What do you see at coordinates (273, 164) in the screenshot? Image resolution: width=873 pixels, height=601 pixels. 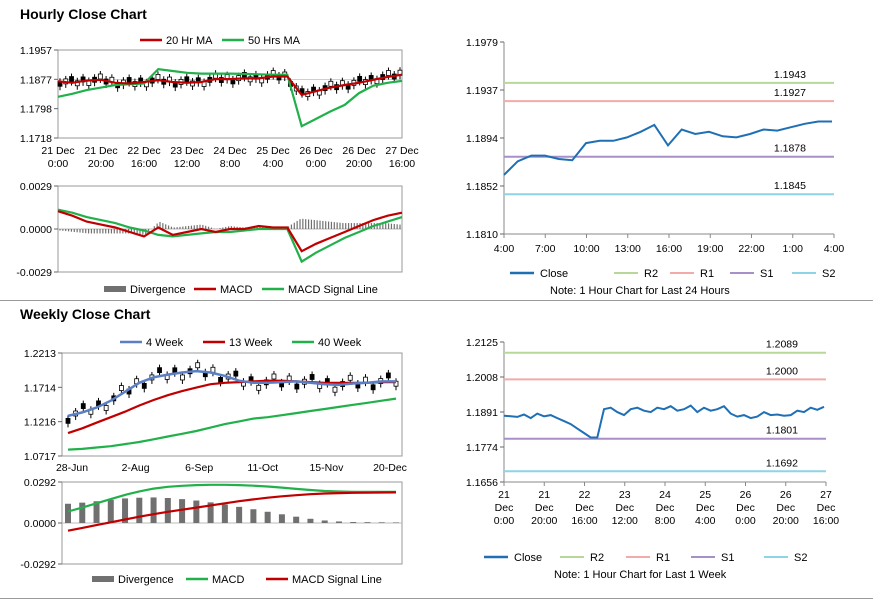 I see `hourly-price-xtick-time: 4:00` at bounding box center [273, 164].